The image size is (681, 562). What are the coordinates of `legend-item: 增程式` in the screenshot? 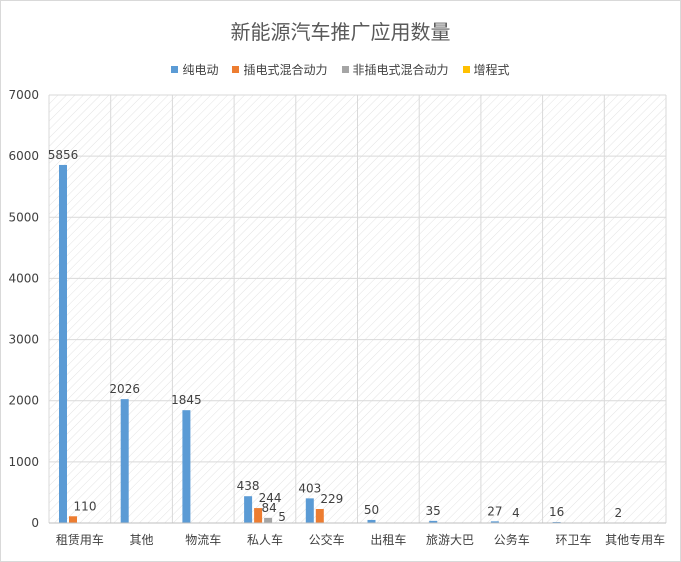 It's located at (486, 69).